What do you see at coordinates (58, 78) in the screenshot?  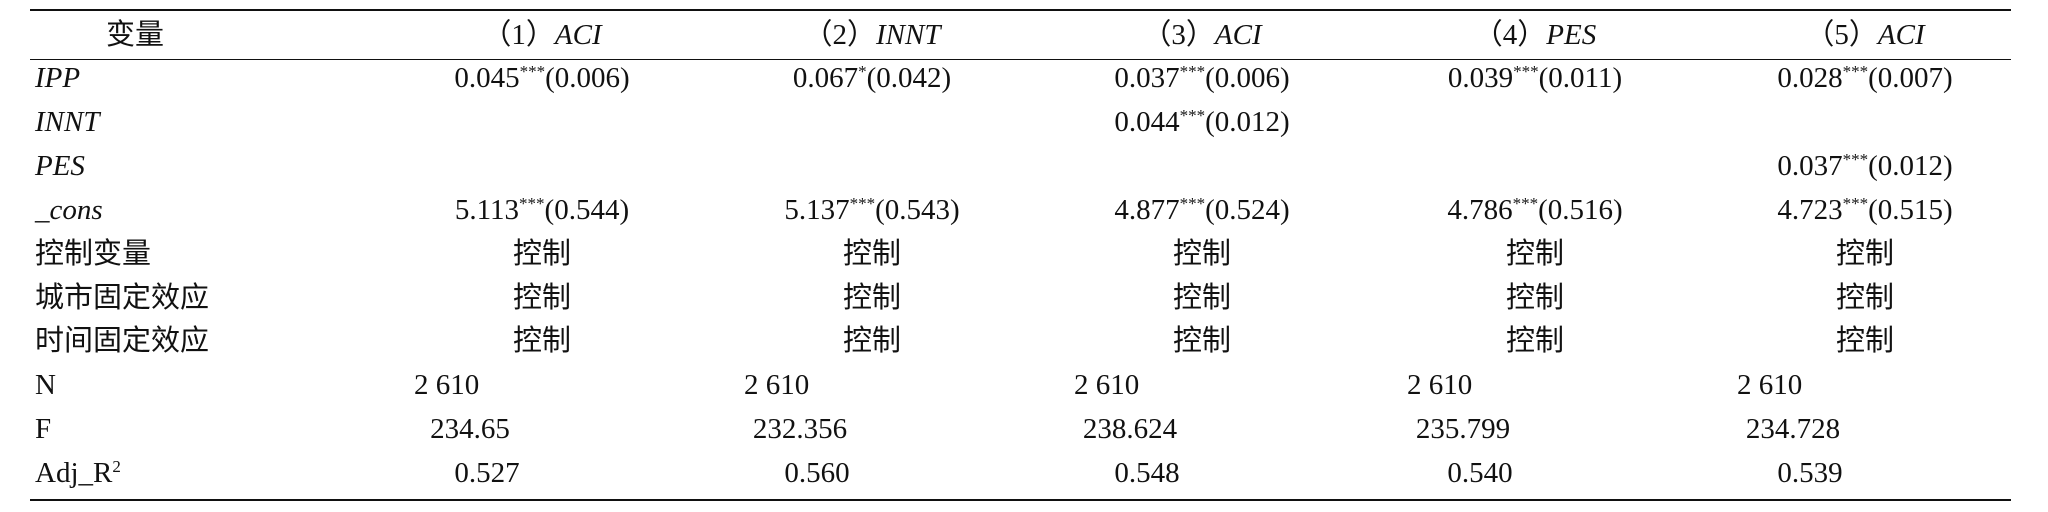 I see `row-label: IPP` at bounding box center [58, 78].